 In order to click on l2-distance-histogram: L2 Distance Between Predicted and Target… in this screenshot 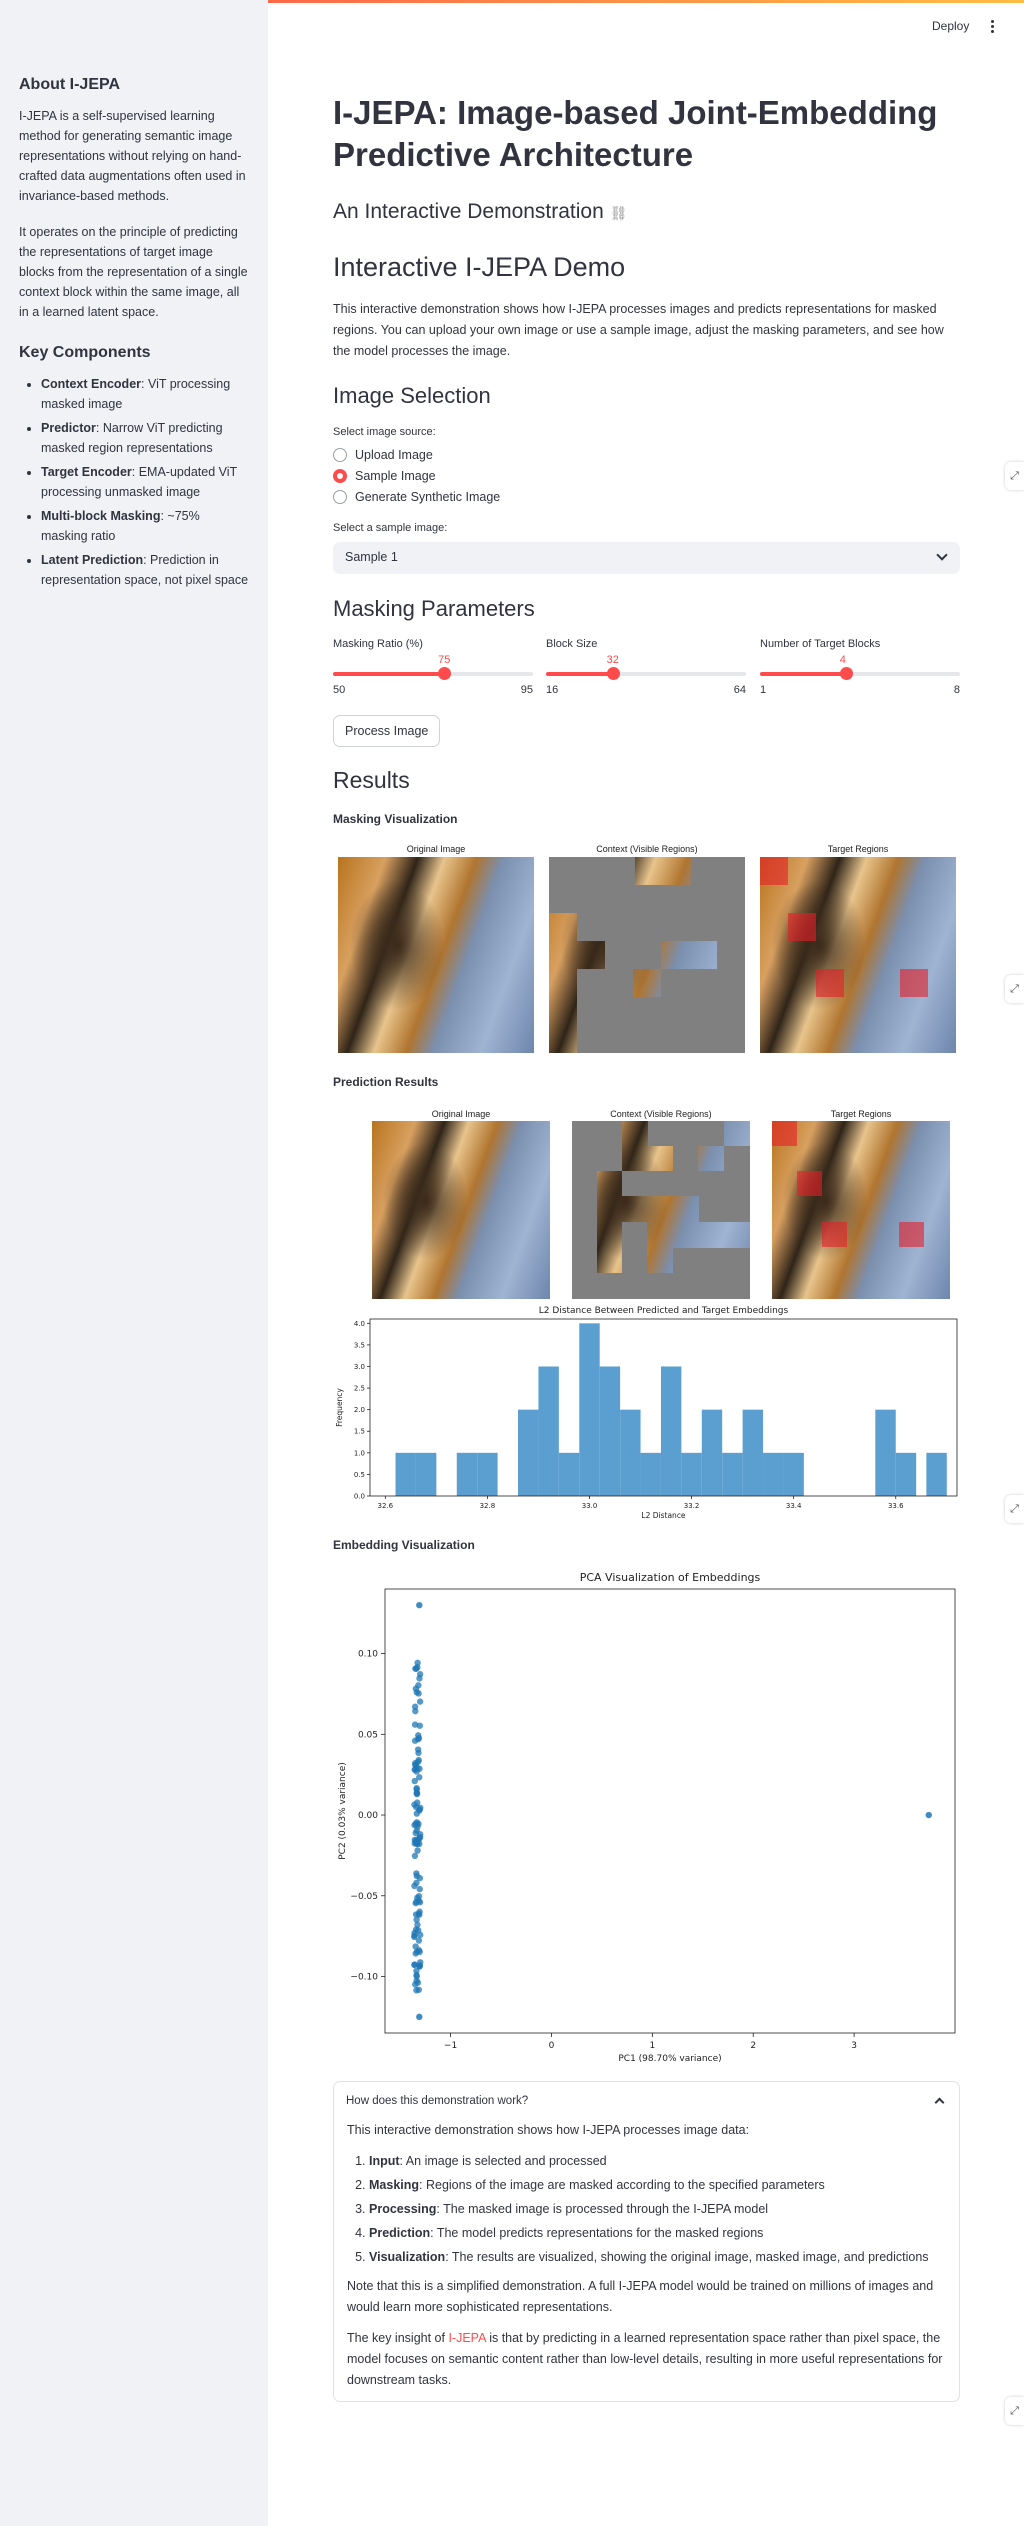, I will do `click(646, 1413)`.